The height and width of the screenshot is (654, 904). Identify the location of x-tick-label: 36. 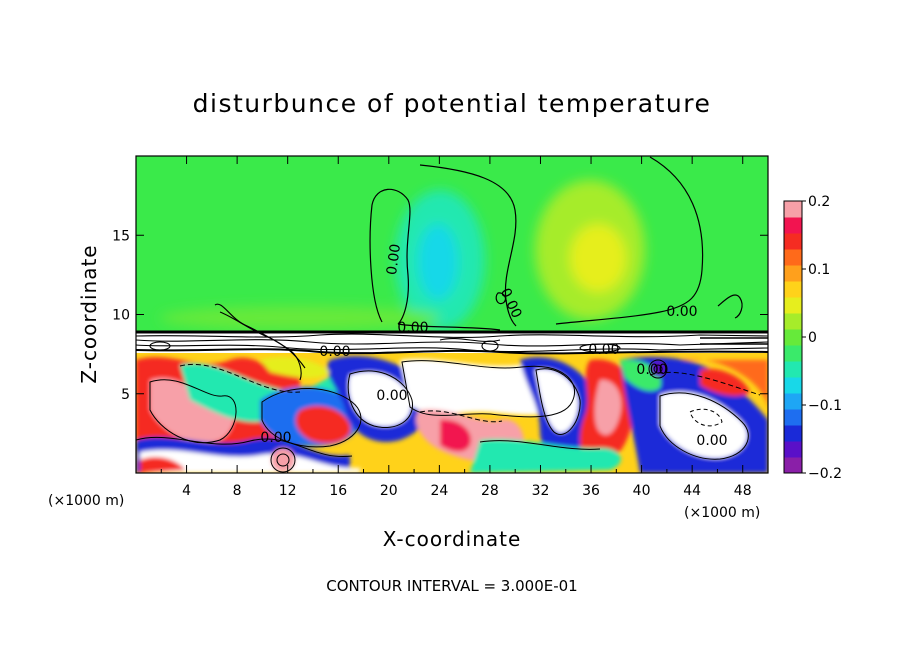
(591, 491).